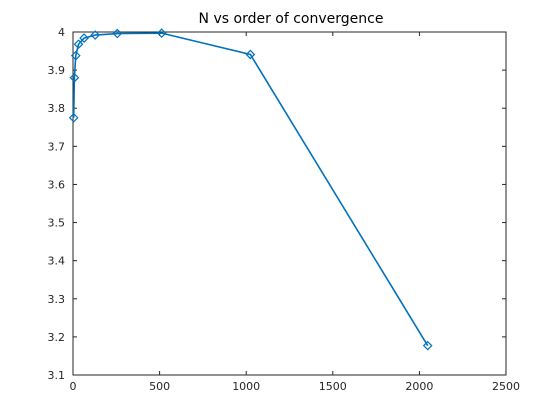  Describe the element at coordinates (419, 386) in the screenshot. I see `x-tick-label: 2000` at that location.